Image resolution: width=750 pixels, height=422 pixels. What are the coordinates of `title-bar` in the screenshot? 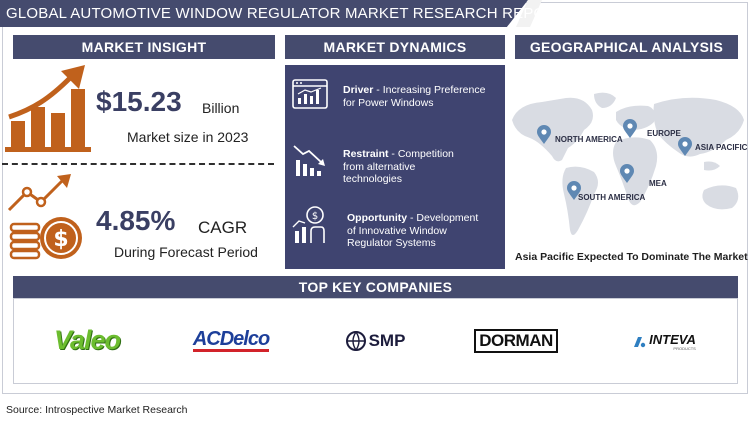 It's located at (264, 13).